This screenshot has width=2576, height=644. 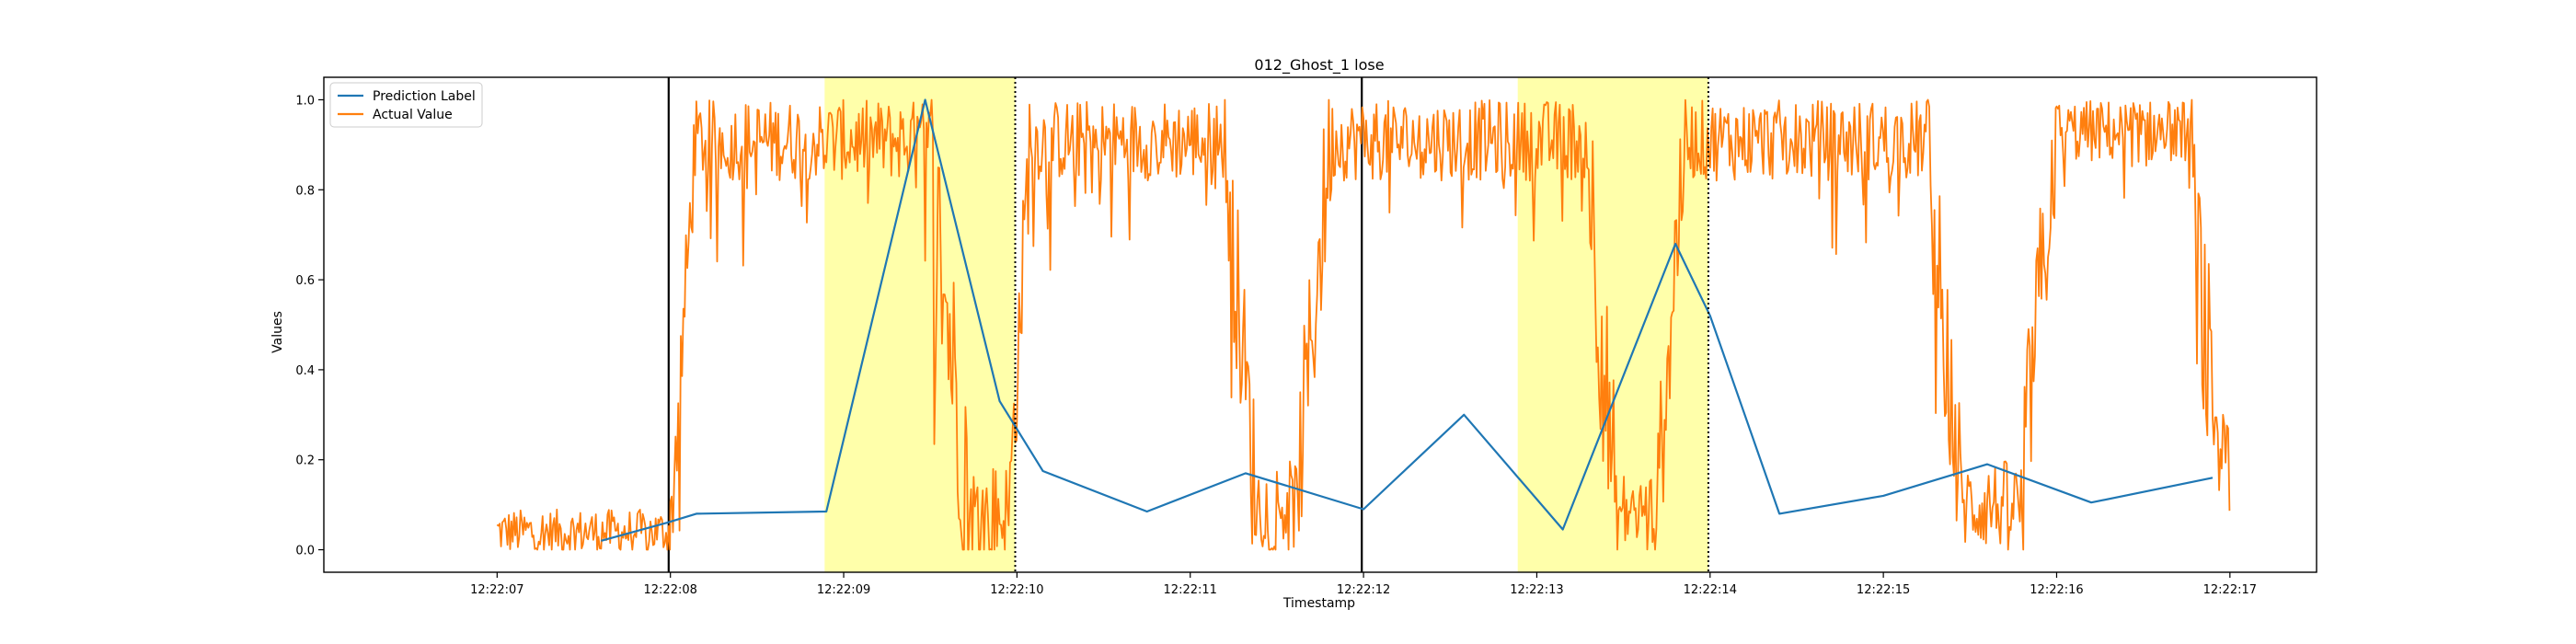 I want to click on legend-box, so click(x=406, y=105).